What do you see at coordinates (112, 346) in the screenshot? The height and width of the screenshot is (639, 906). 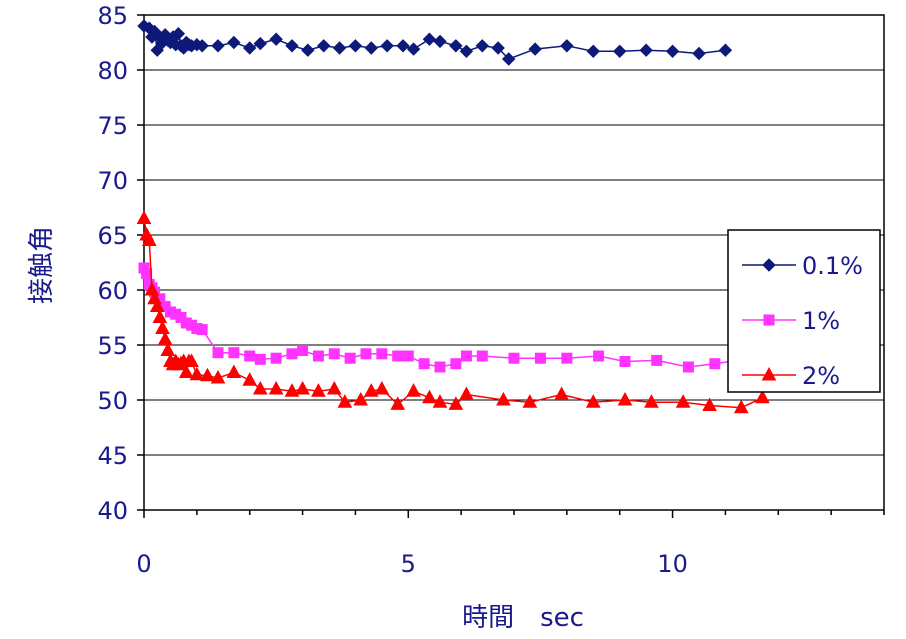 I see `y-tick-label: 55` at bounding box center [112, 346].